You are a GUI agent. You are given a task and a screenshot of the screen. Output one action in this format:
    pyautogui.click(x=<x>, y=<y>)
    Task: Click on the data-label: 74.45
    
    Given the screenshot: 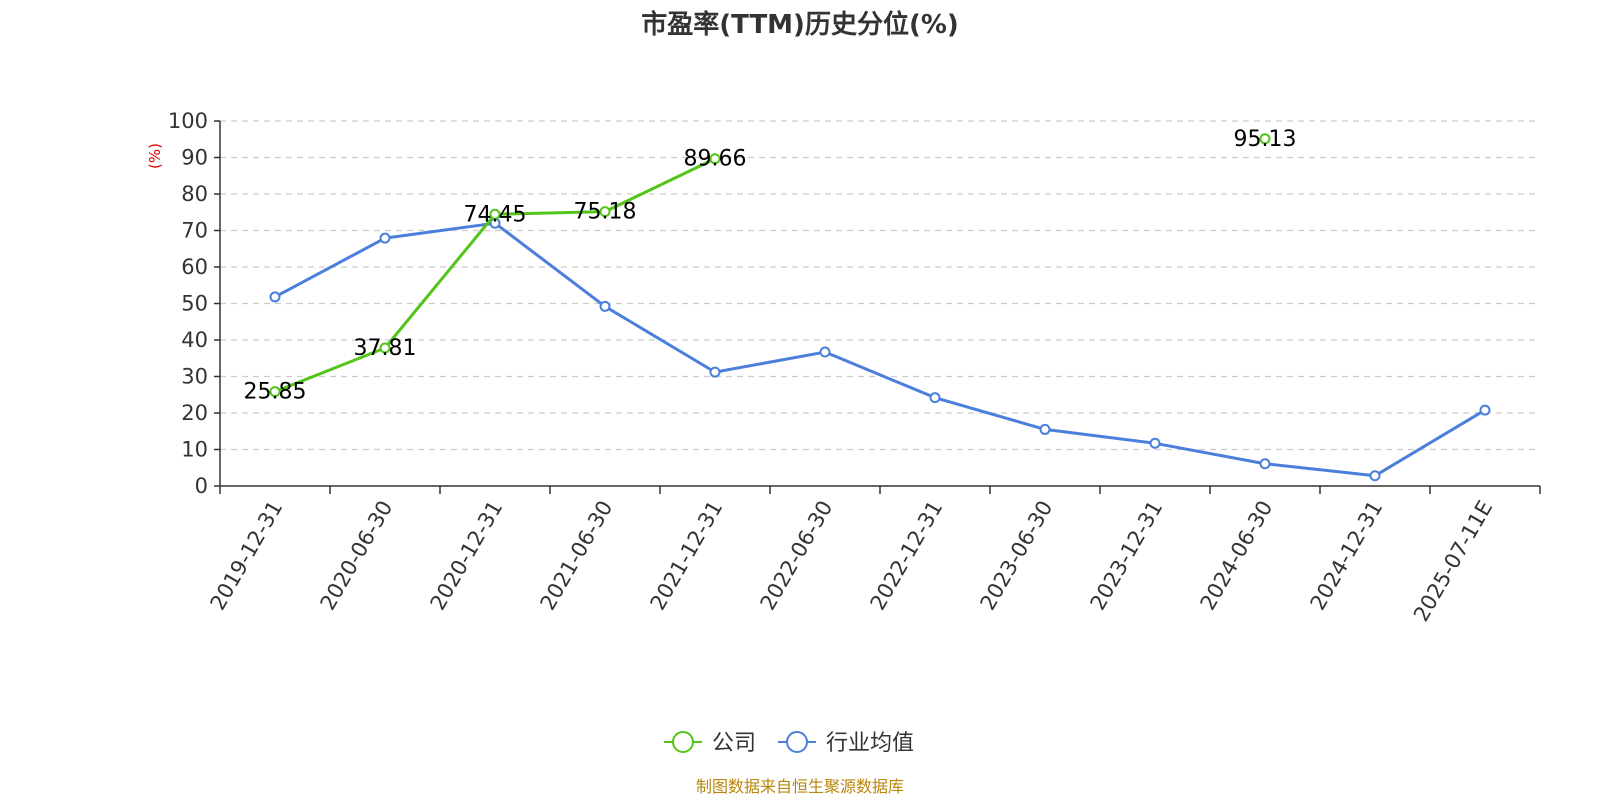 What is the action you would take?
    pyautogui.click(x=495, y=214)
    